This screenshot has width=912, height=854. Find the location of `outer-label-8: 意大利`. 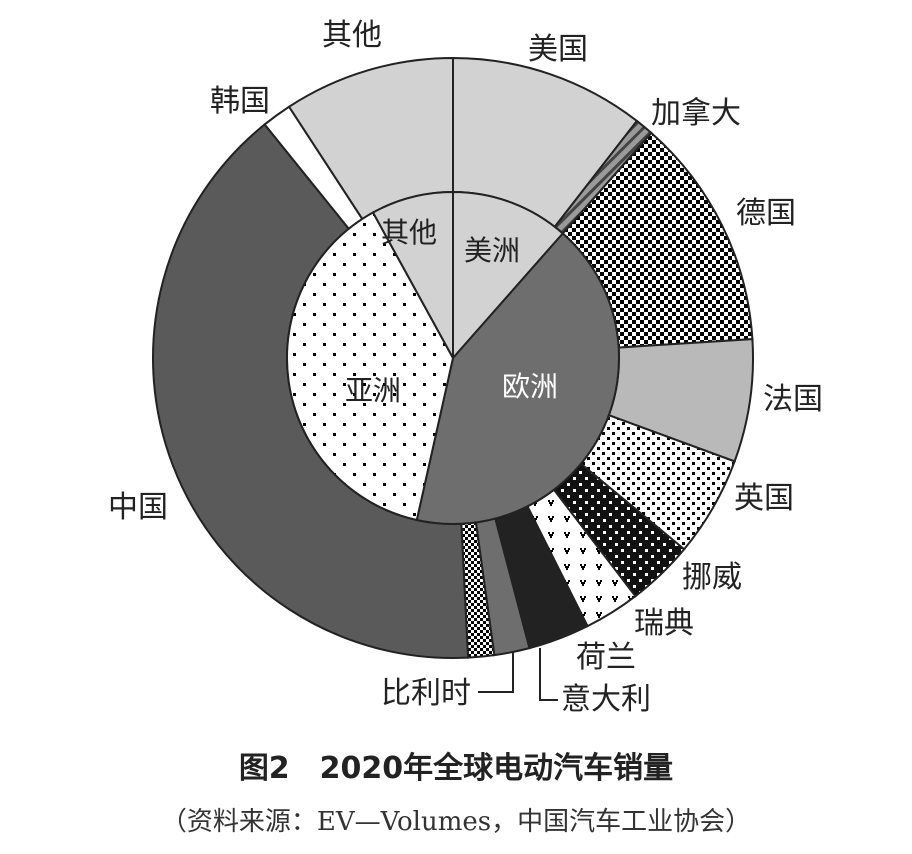

outer-label-8: 意大利 is located at coordinates (606, 699).